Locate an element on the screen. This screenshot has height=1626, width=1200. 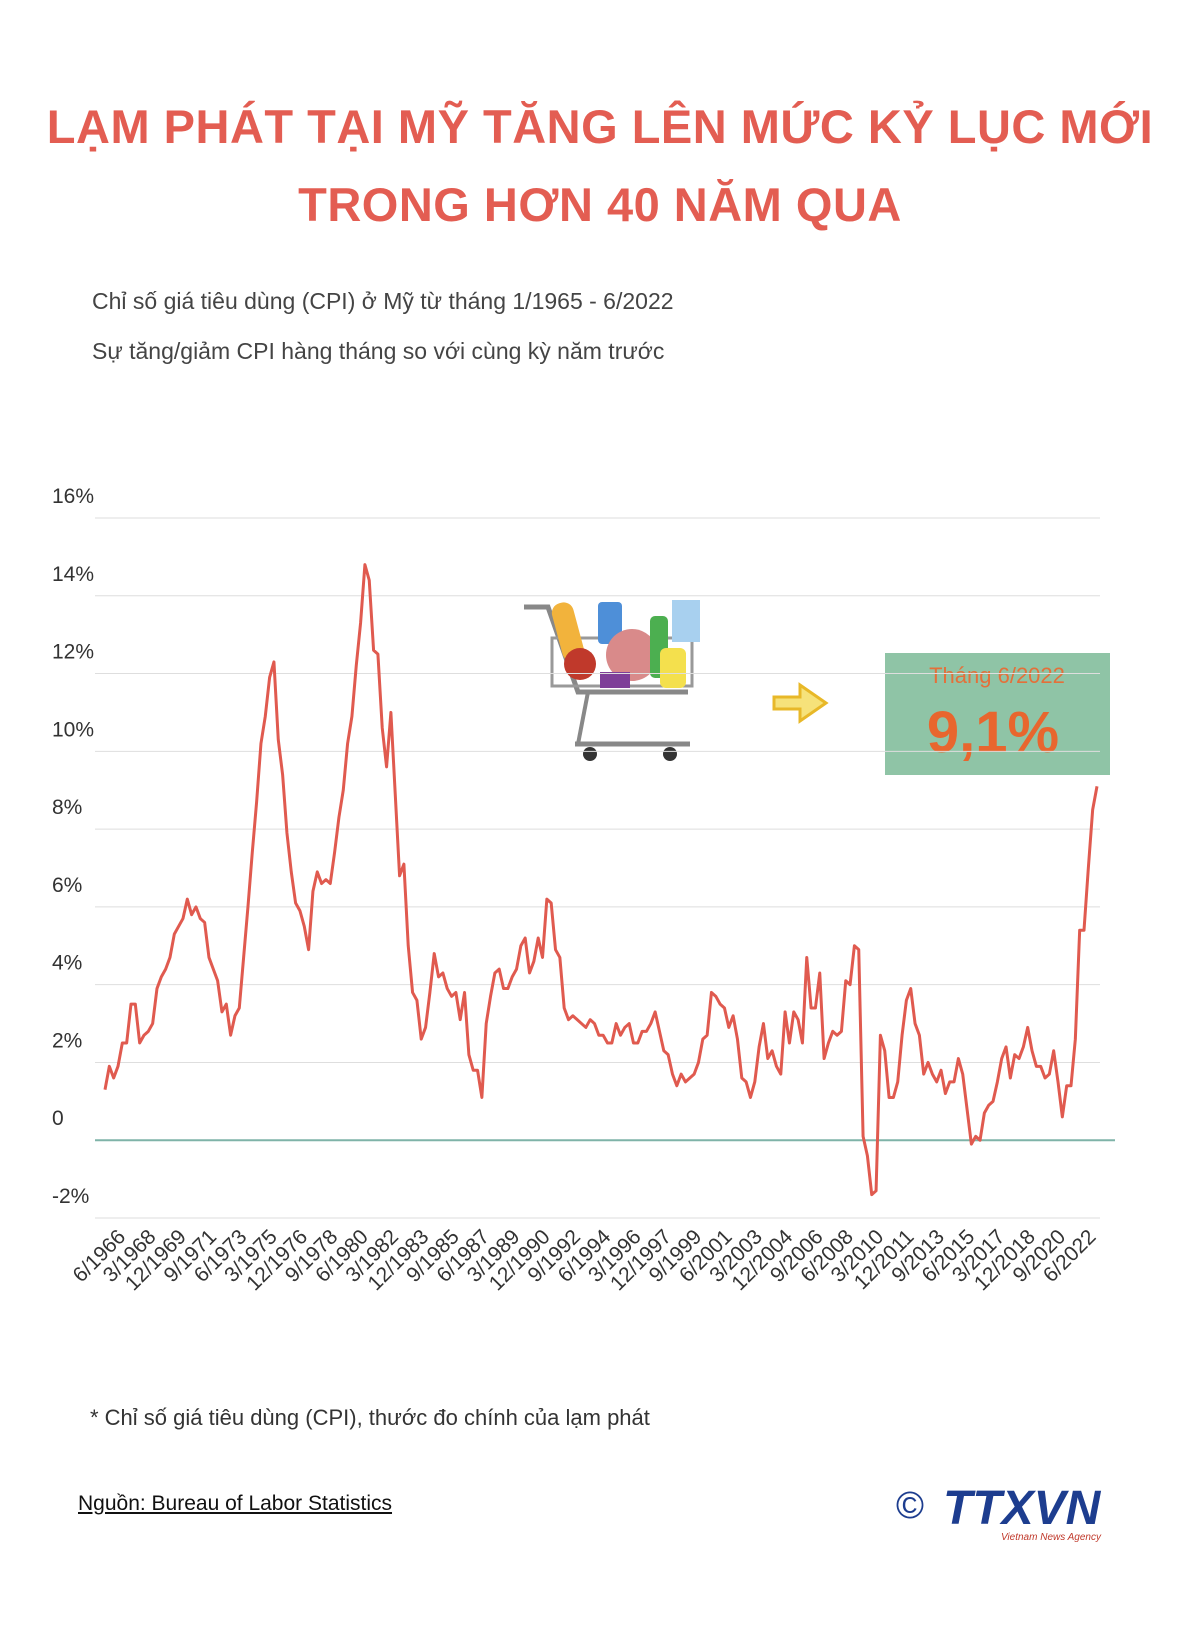
y-tick-label: 8% is located at coordinates (67, 807).